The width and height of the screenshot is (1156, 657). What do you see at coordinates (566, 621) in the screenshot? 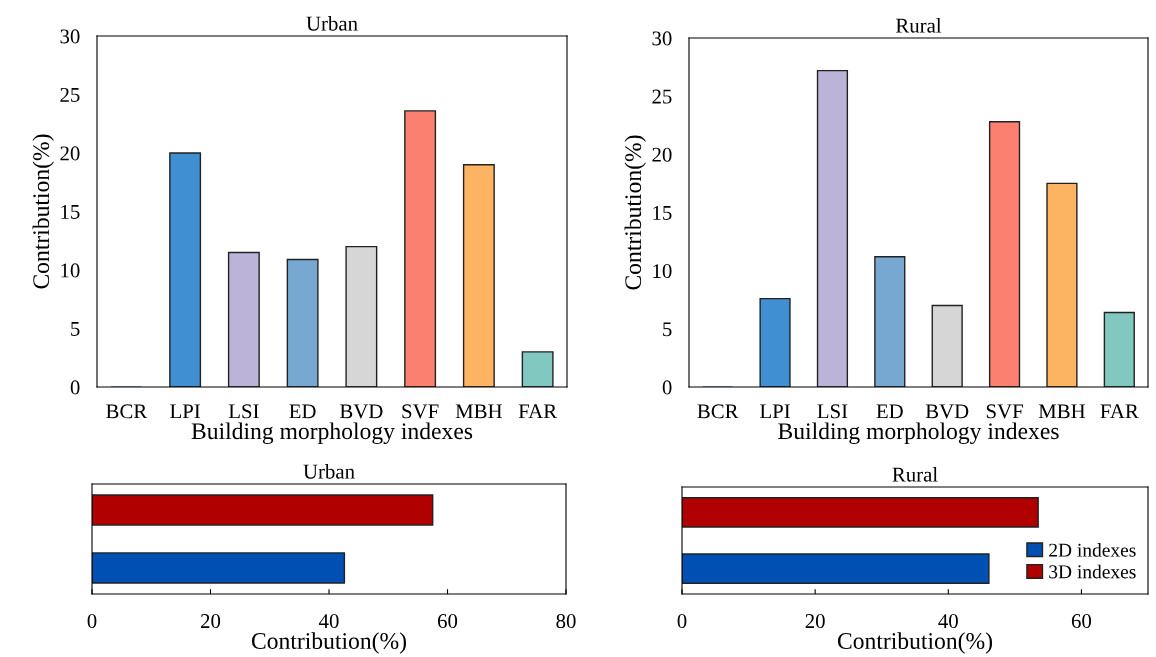
I see `x-tick-label: 80` at bounding box center [566, 621].